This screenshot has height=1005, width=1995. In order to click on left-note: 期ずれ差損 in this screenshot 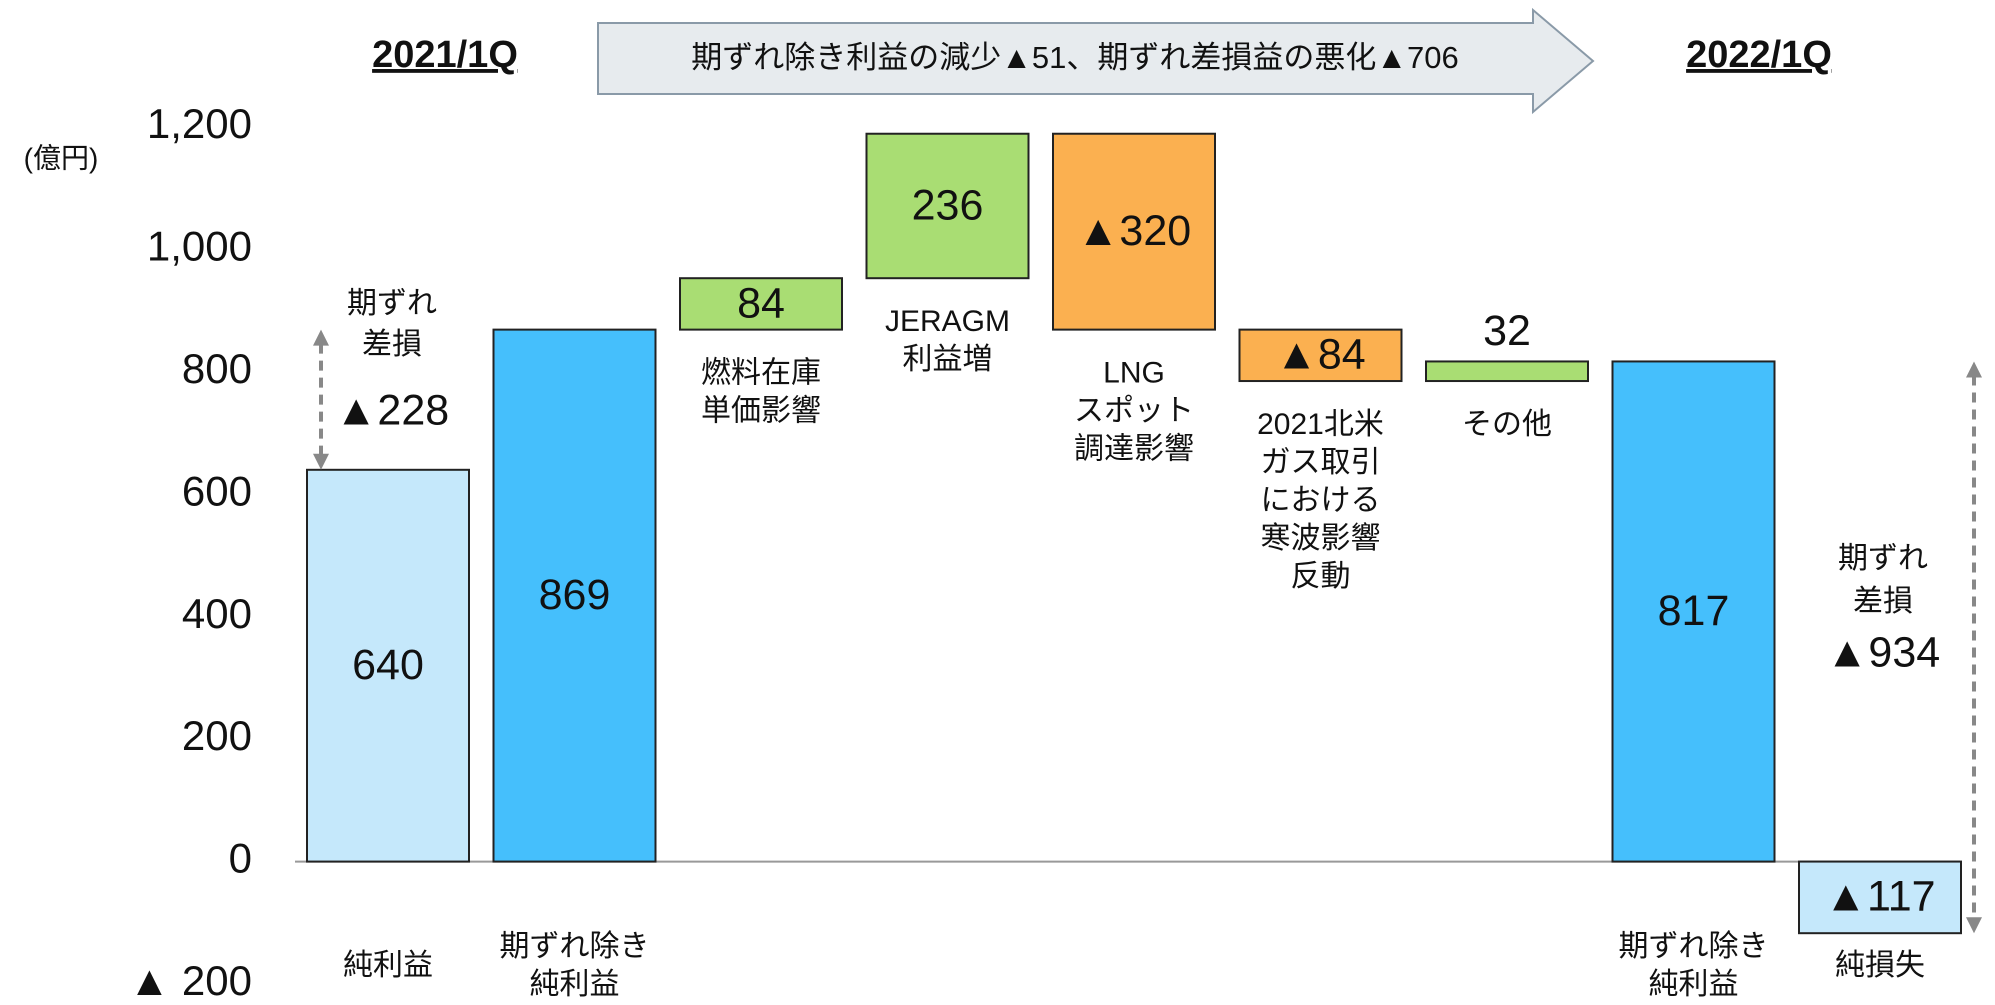, I will do `click(392, 324)`.